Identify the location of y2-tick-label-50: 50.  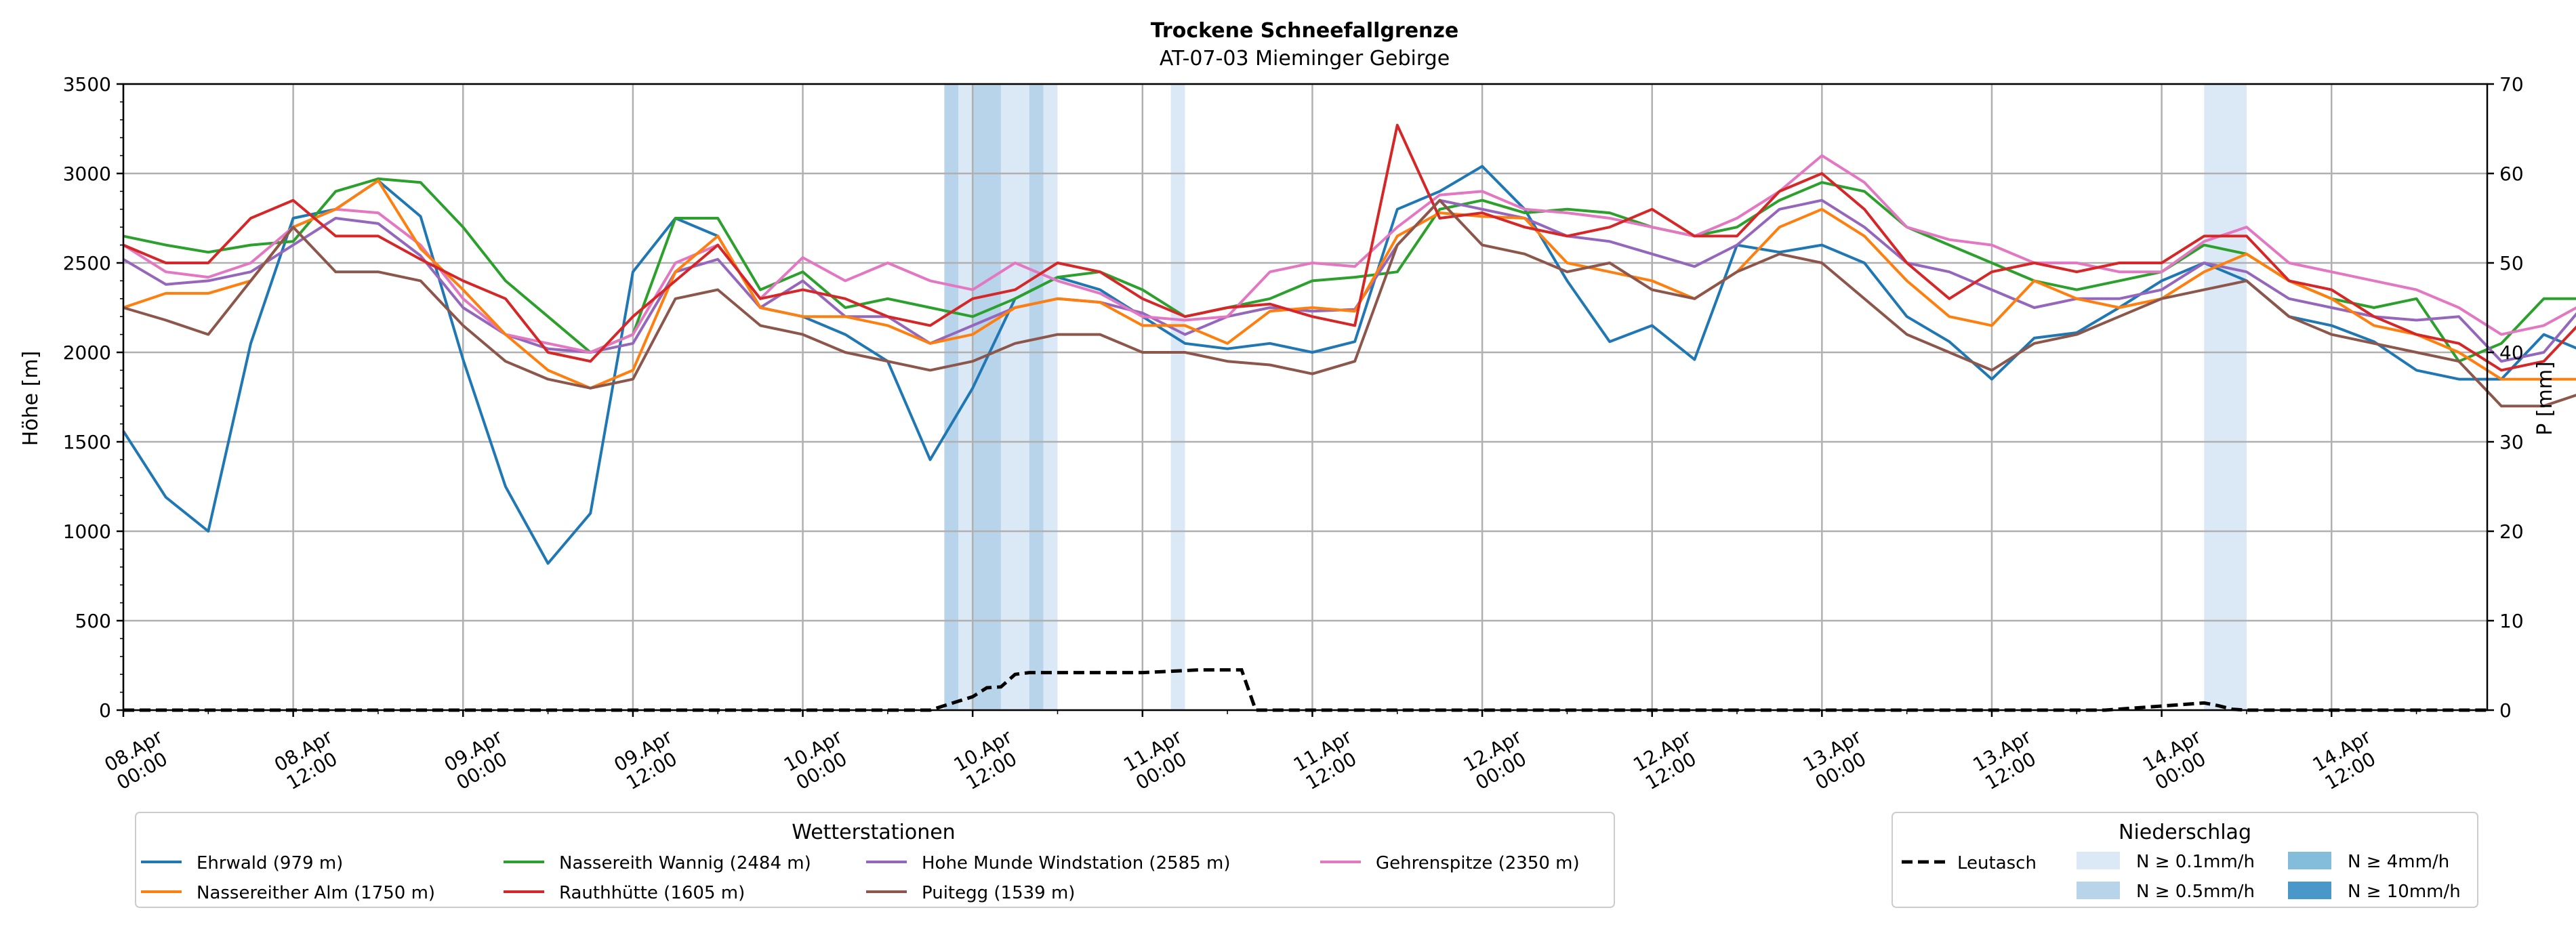
(2511, 263).